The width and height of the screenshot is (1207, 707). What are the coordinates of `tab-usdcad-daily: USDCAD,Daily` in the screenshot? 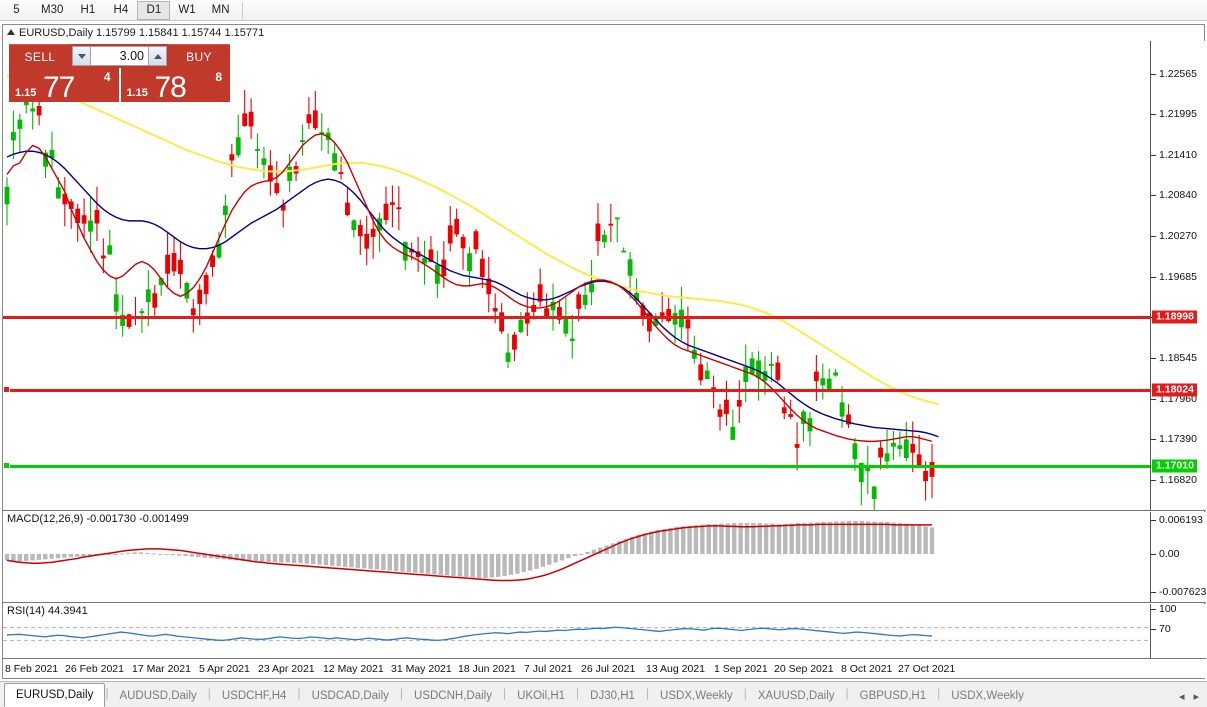 It's located at (350, 696).